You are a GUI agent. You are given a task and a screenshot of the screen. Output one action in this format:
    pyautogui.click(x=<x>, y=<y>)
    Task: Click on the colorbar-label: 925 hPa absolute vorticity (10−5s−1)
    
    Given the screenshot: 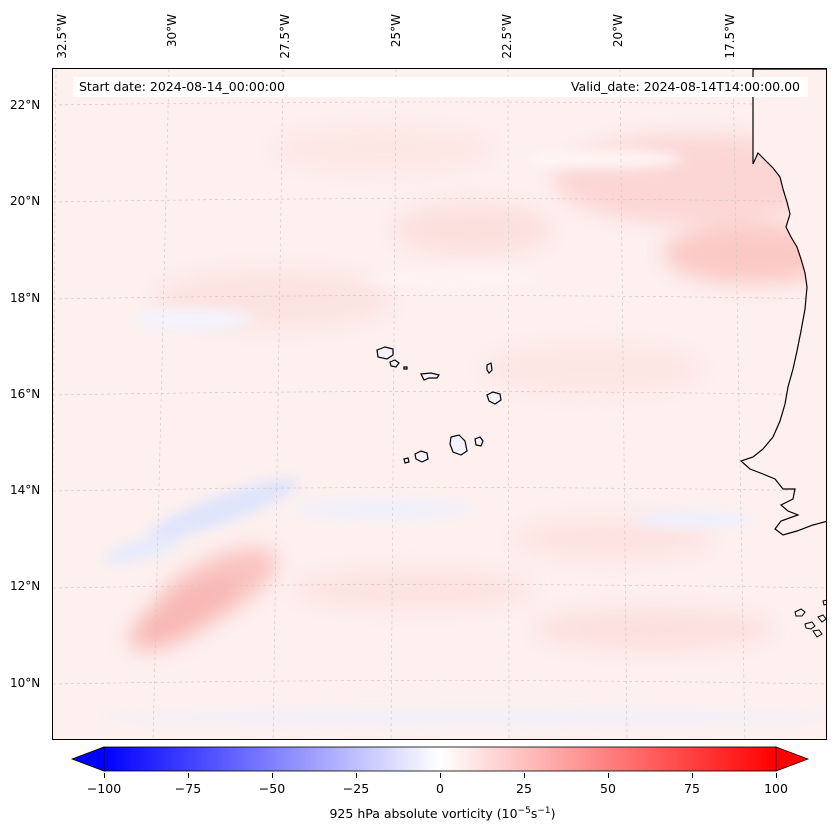 What is the action you would take?
    pyautogui.click(x=442, y=814)
    